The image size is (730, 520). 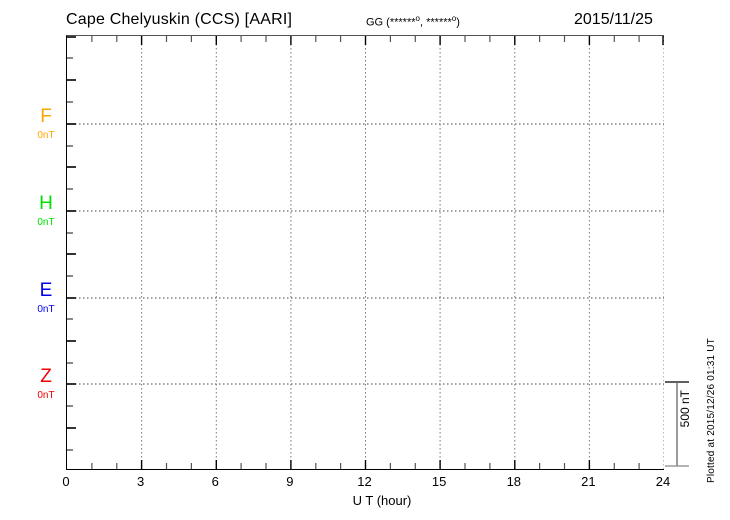 I want to click on y-axis-unit-f: 0nT, so click(x=46, y=135).